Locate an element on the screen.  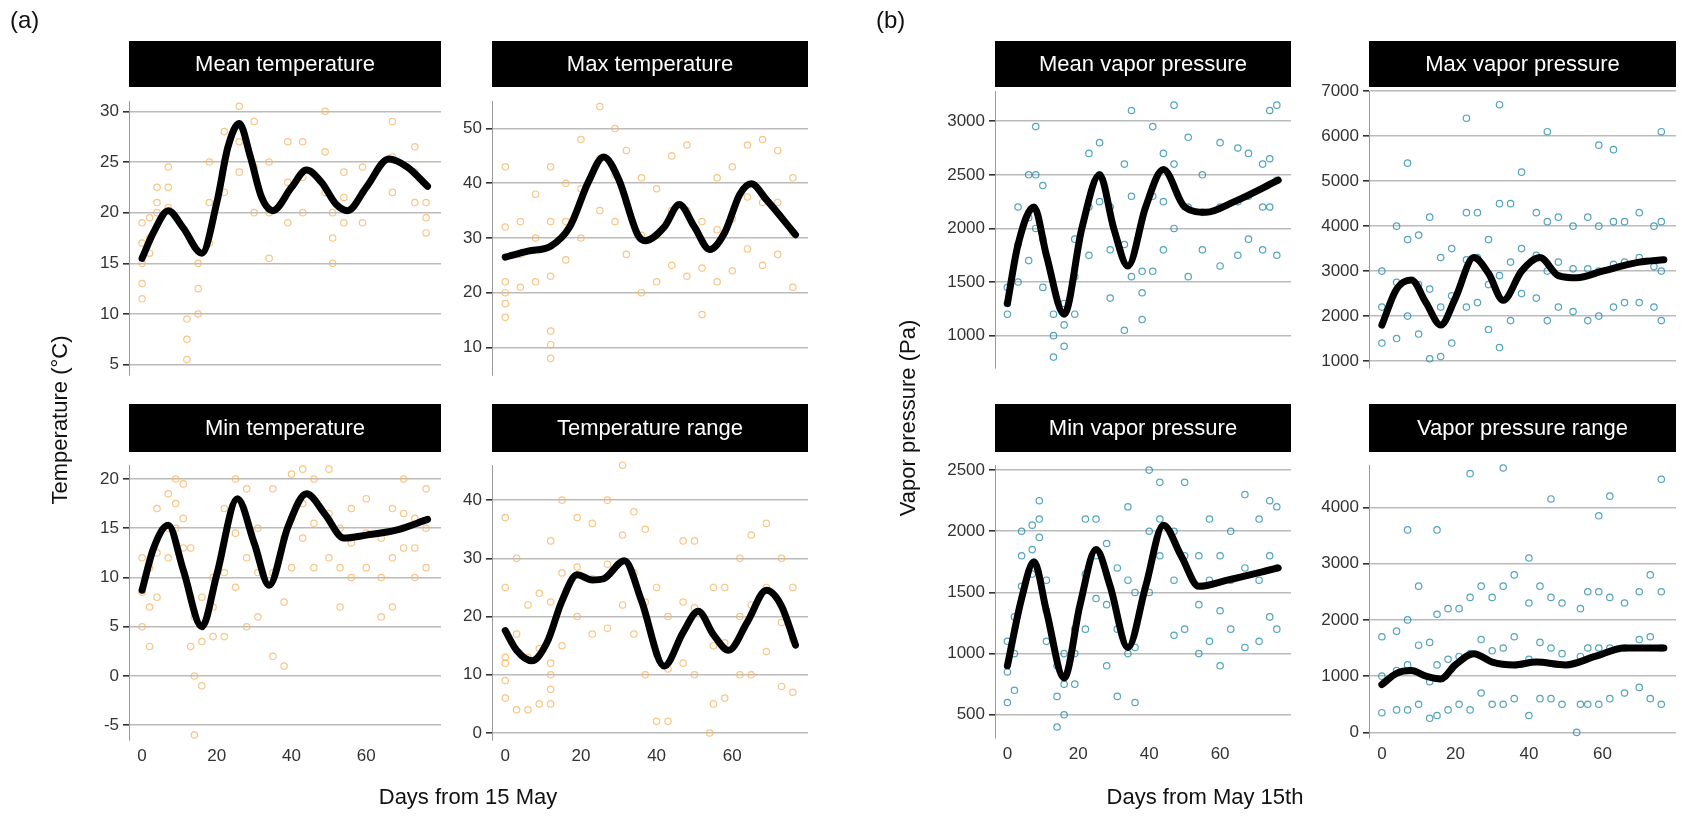
text: (b) is located at coordinates (891, 20).